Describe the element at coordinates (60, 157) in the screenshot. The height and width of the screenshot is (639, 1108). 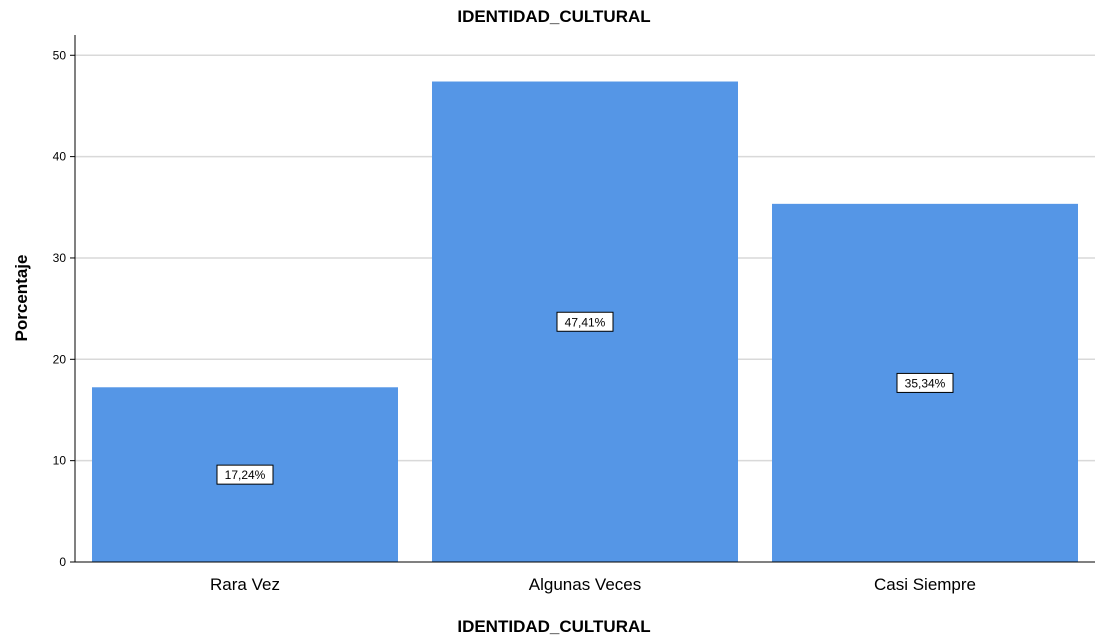
I see `y-tick-label: 40` at that location.